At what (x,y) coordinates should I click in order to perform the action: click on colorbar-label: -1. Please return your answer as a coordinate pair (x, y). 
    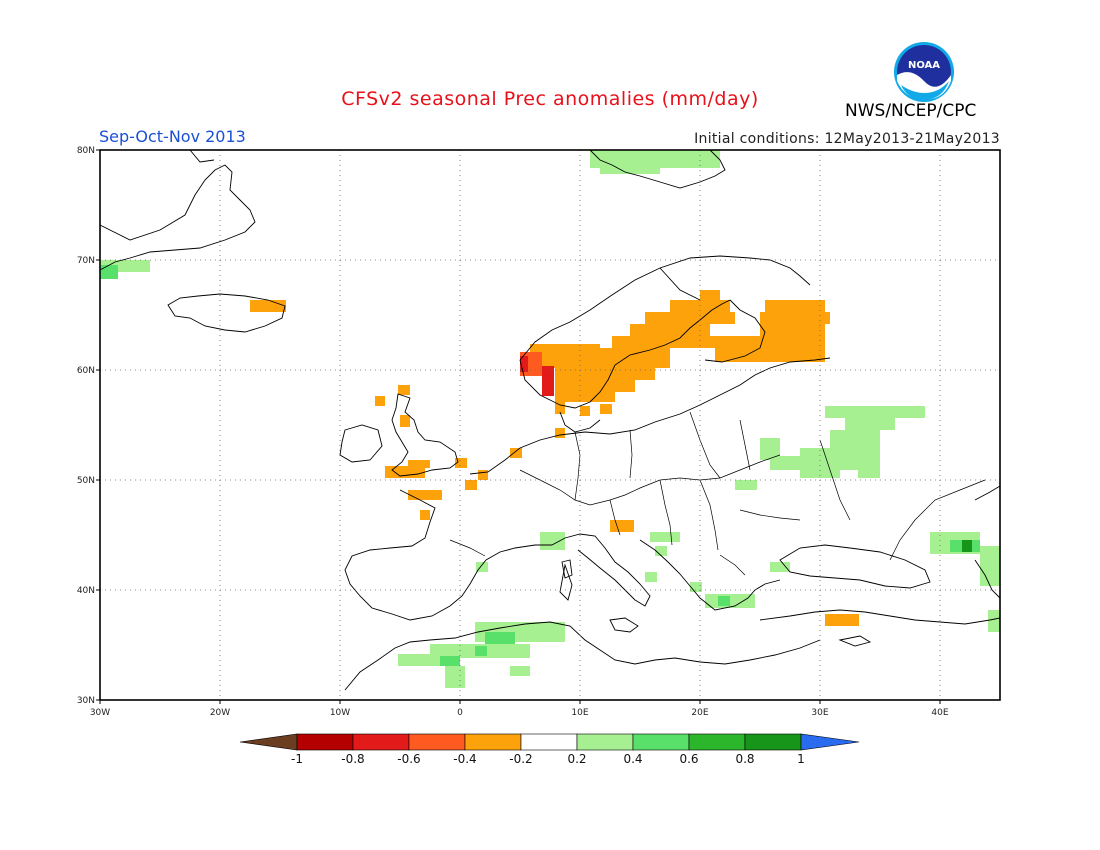
    Looking at the image, I should click on (297, 759).